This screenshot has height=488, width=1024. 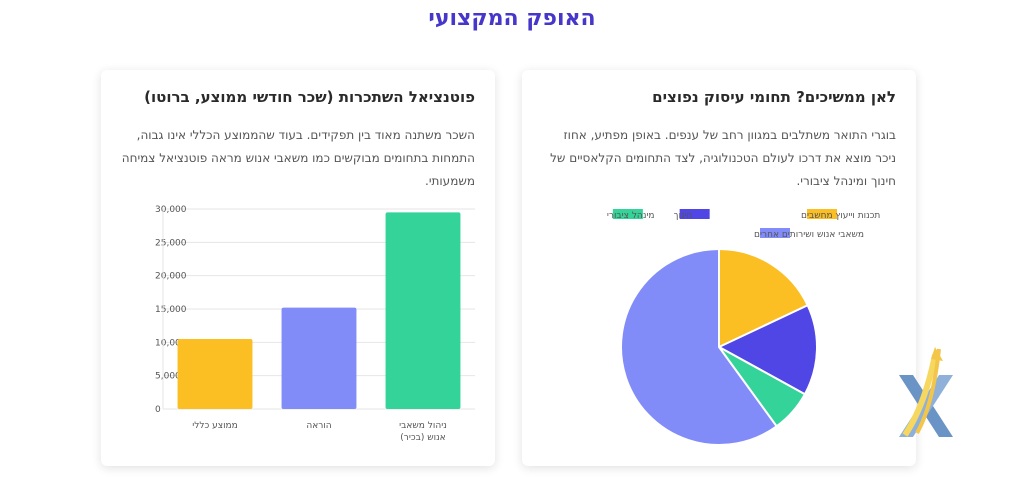 I want to click on y-tick-label: 30,000, so click(x=171, y=210).